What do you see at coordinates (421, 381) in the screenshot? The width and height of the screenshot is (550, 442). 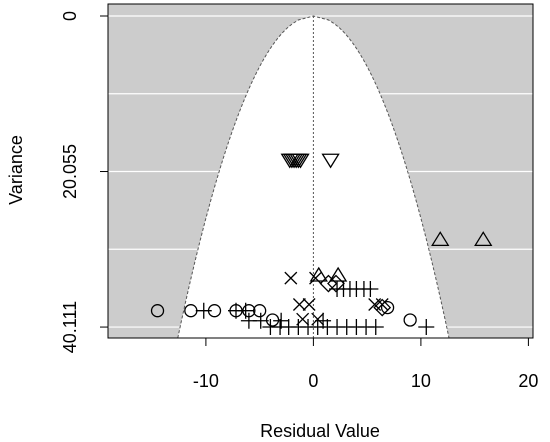 I see `x-tick-label-2: 10` at bounding box center [421, 381].